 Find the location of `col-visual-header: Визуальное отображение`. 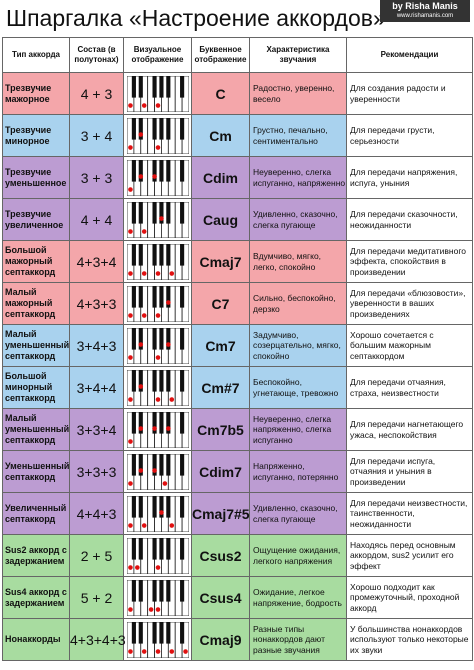

col-visual-header: Визуальное отображение is located at coordinates (157, 55).